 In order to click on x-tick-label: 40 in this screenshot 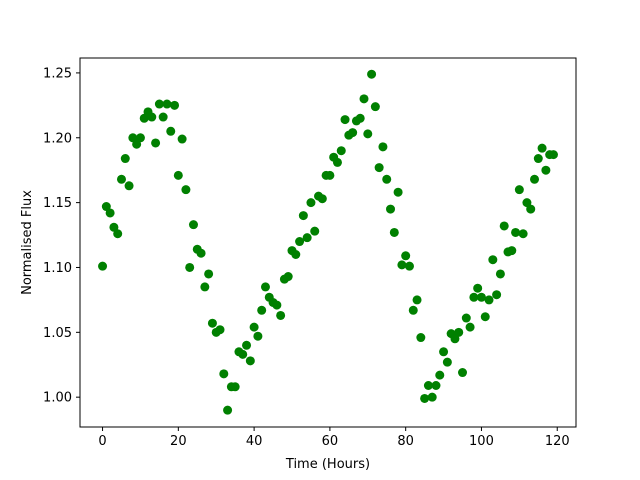, I will do `click(254, 441)`.